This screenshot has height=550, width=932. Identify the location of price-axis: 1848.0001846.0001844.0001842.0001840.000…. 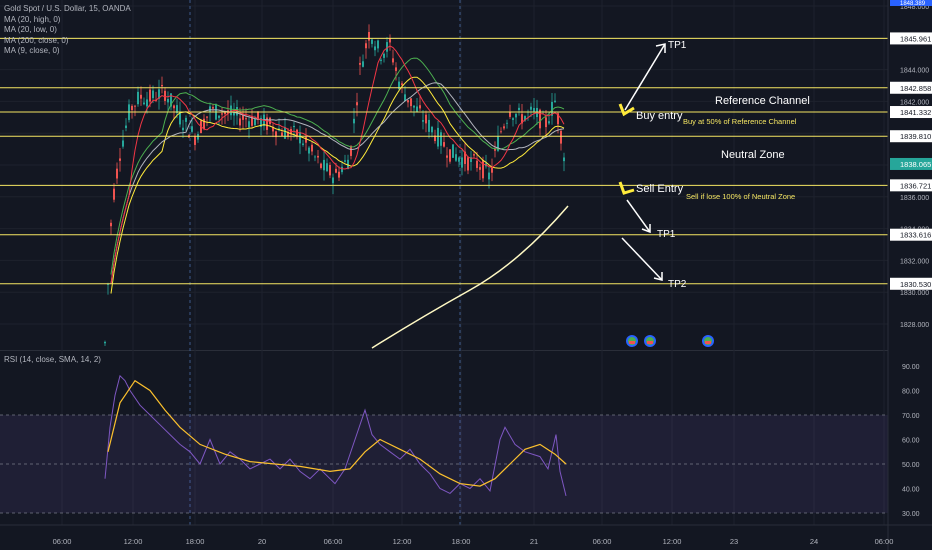
(909, 275).